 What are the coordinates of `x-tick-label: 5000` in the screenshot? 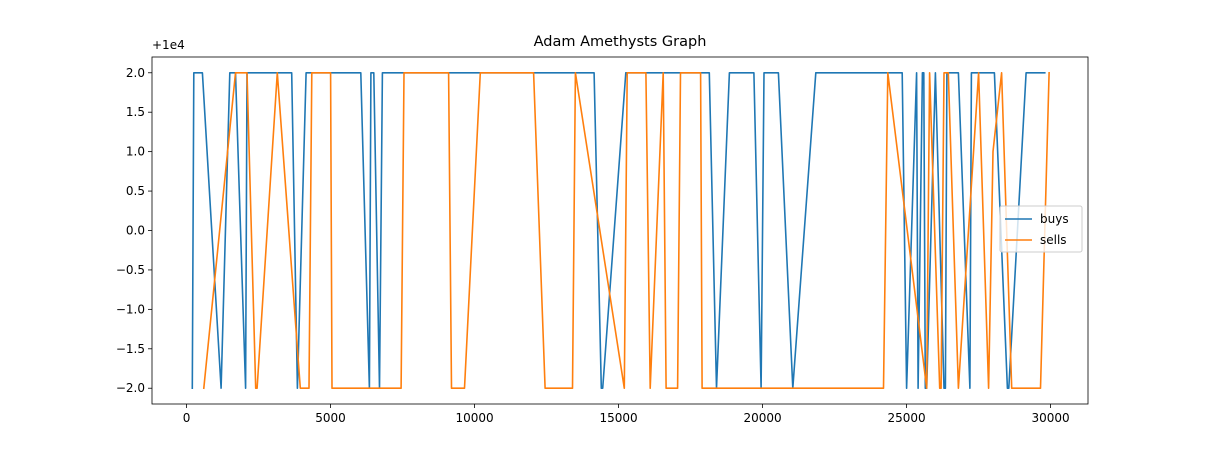 It's located at (330, 418).